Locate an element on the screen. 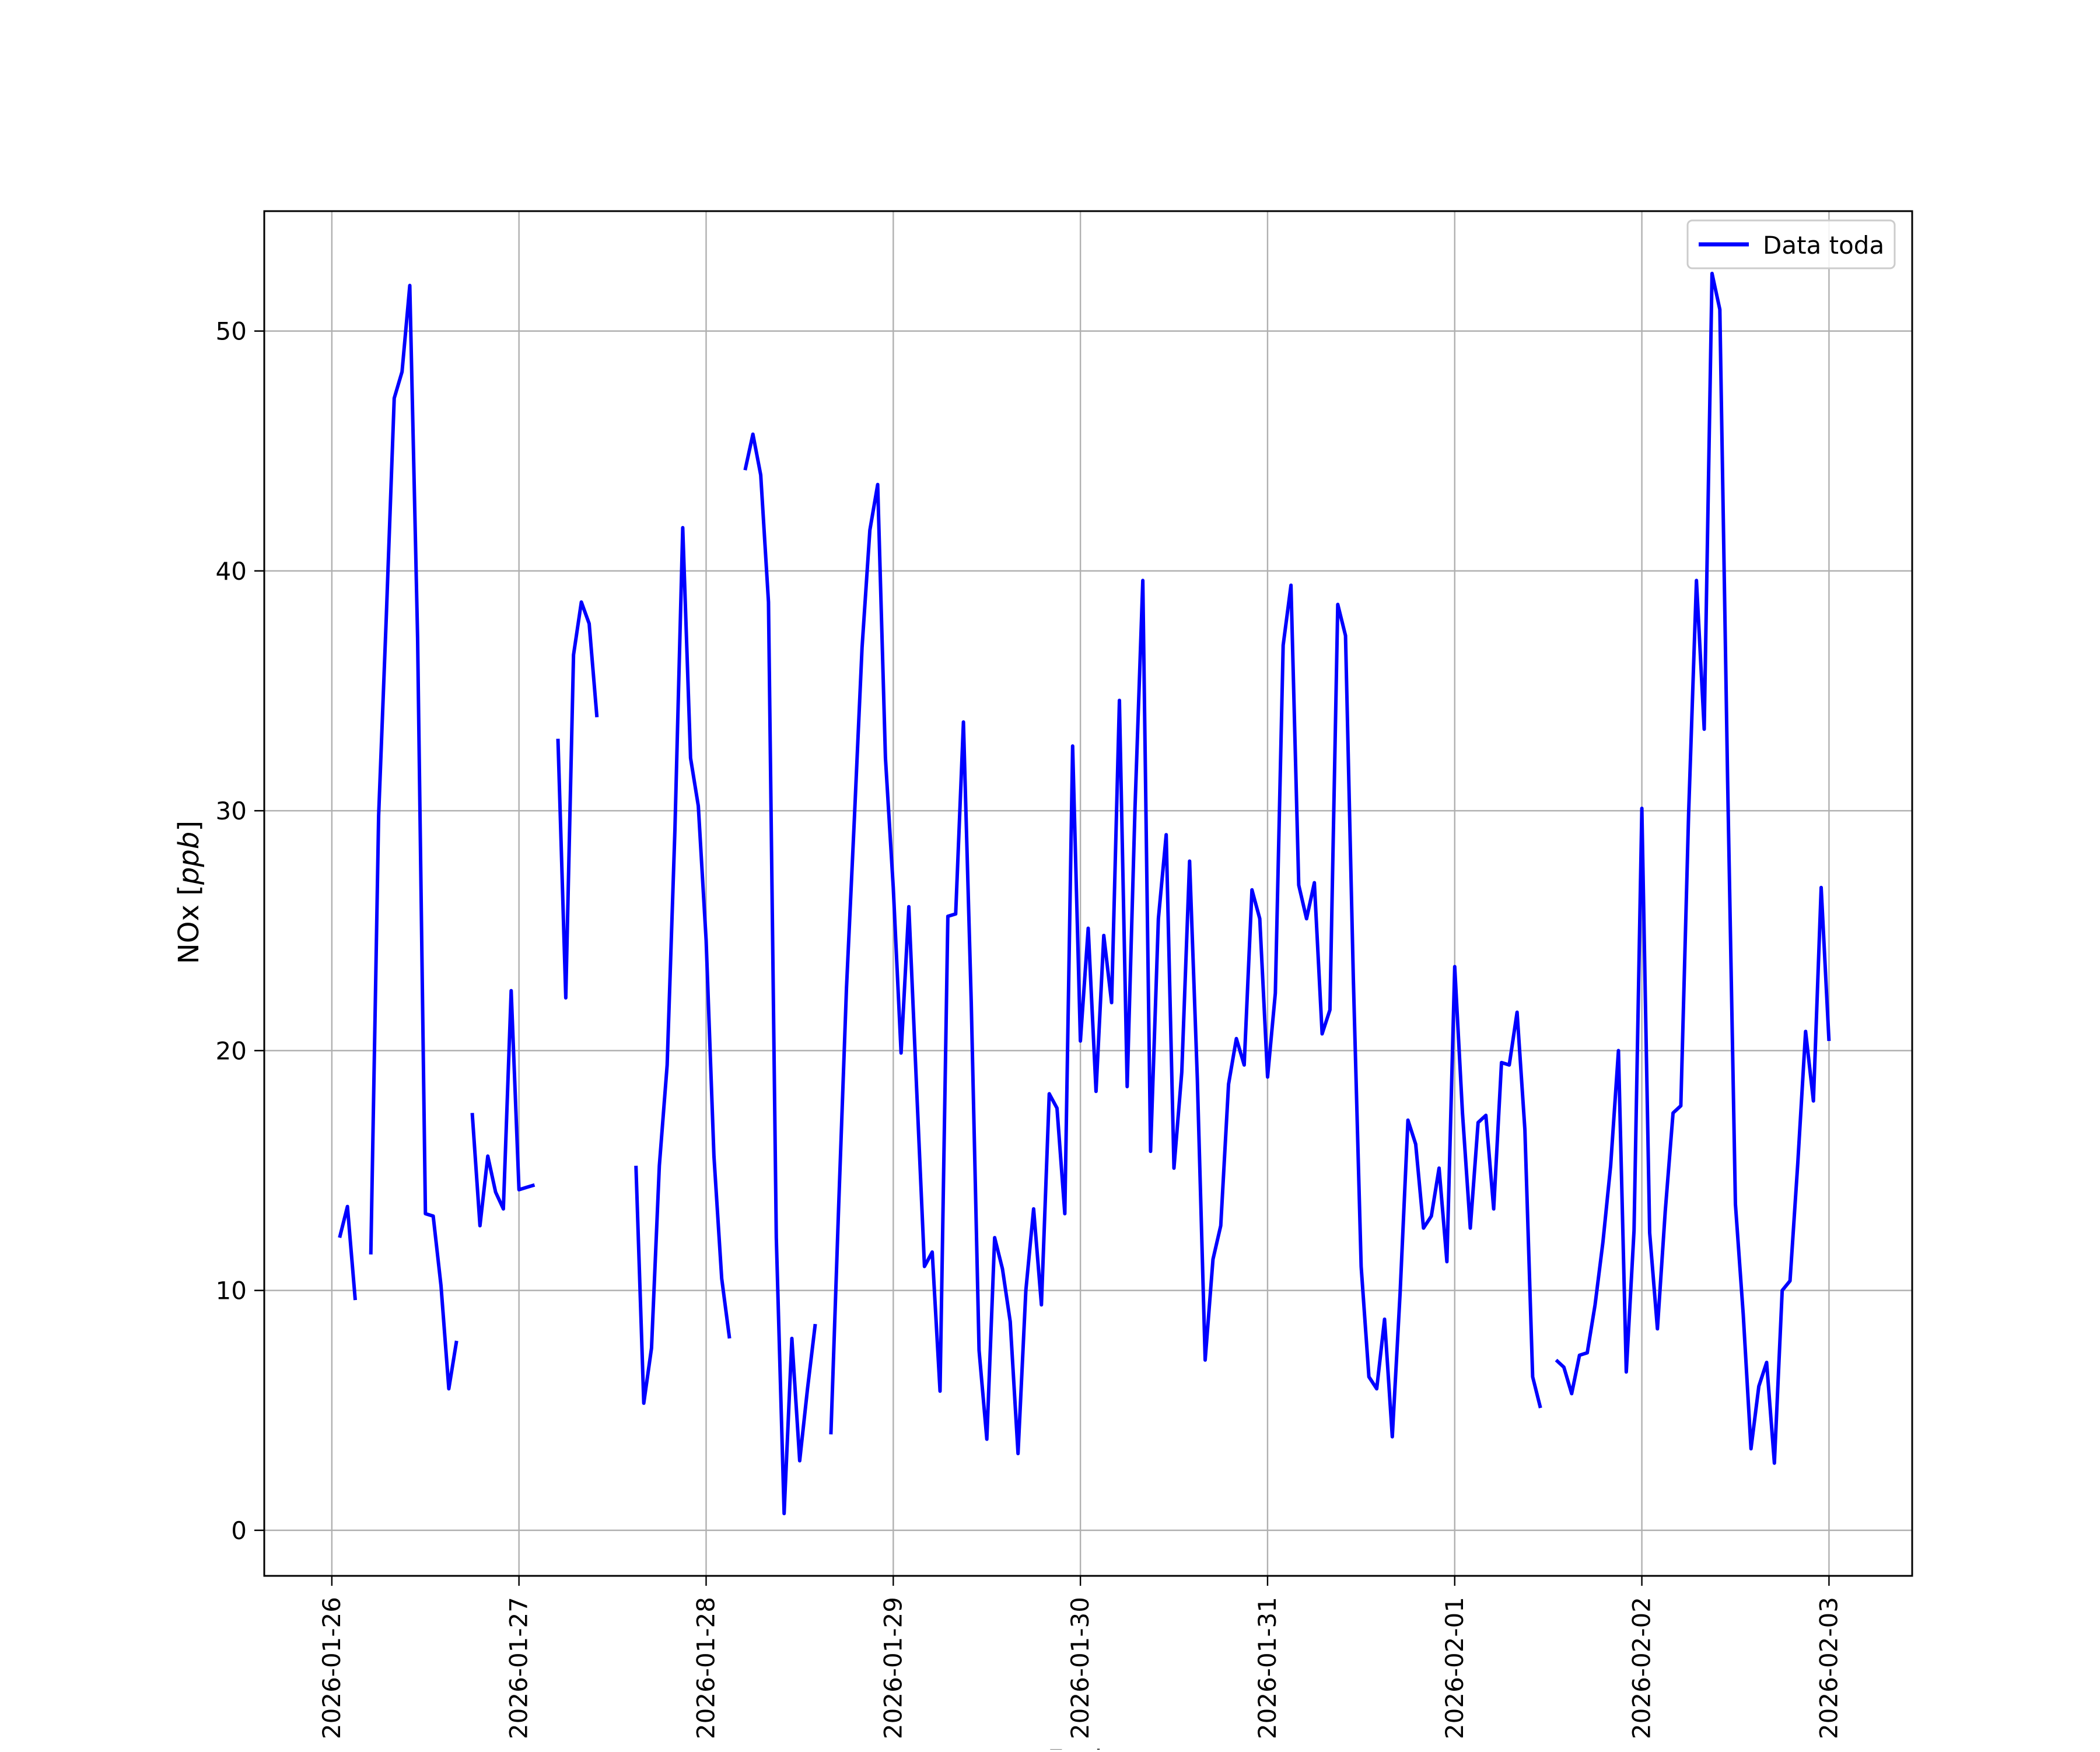 The image size is (2100, 1752). y-tick-label: 50 is located at coordinates (231, 332).